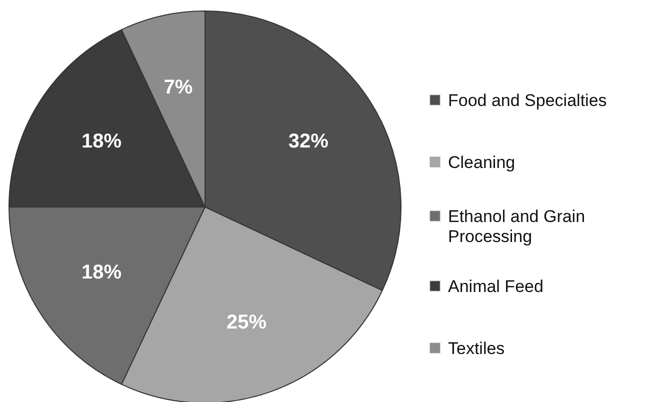  I want to click on legend-label: Textiles, so click(476, 348).